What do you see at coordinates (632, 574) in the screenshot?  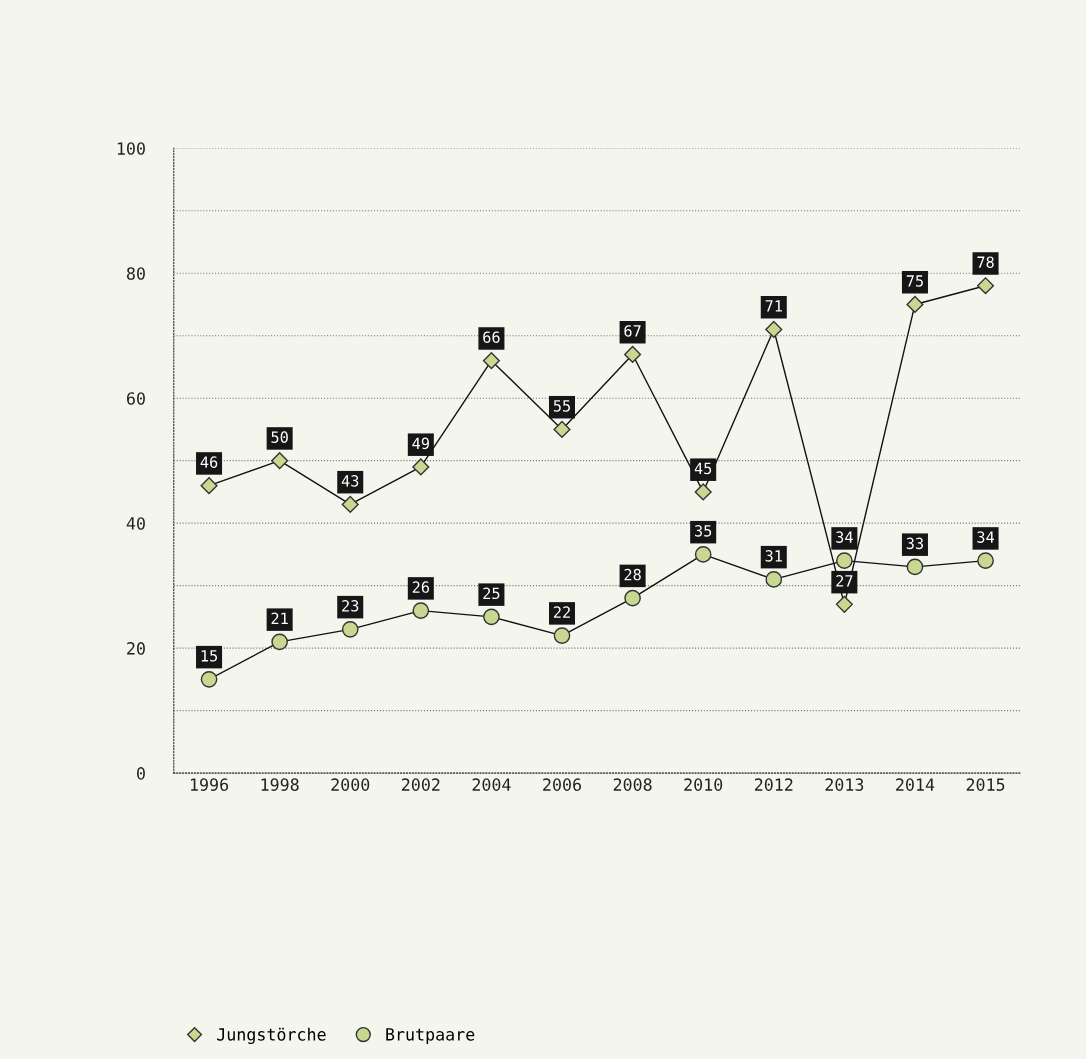 I see `data-label: 28` at bounding box center [632, 574].